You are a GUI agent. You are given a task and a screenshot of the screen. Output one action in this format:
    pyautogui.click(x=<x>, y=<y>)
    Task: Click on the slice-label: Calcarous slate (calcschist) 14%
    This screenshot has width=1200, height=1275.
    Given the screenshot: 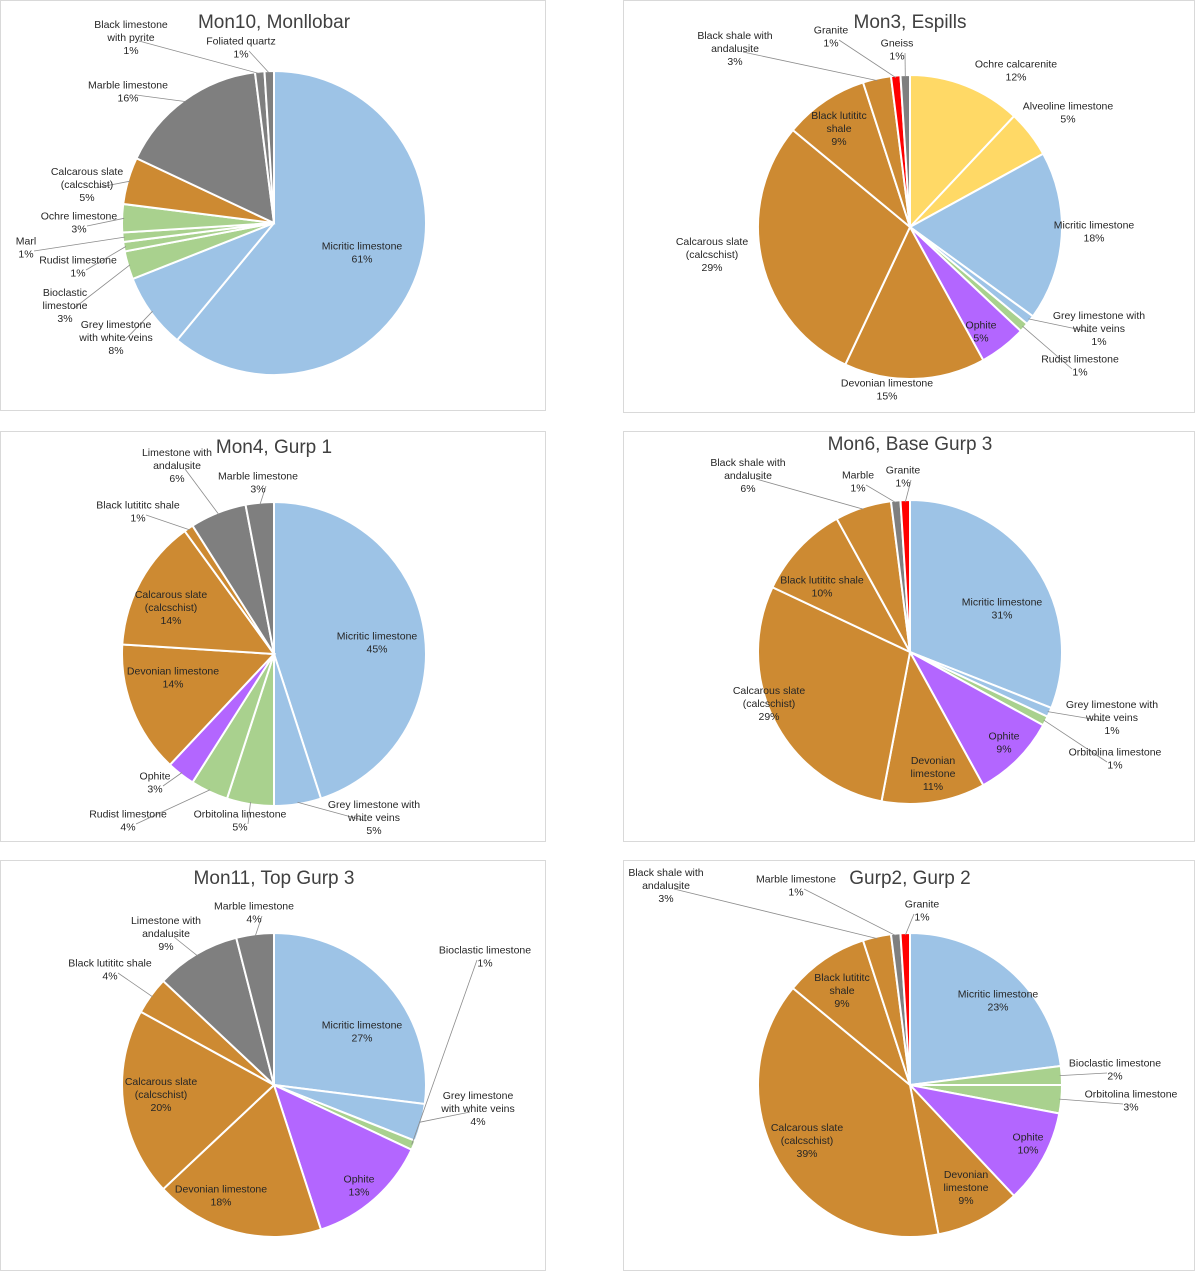 What is the action you would take?
    pyautogui.click(x=171, y=608)
    